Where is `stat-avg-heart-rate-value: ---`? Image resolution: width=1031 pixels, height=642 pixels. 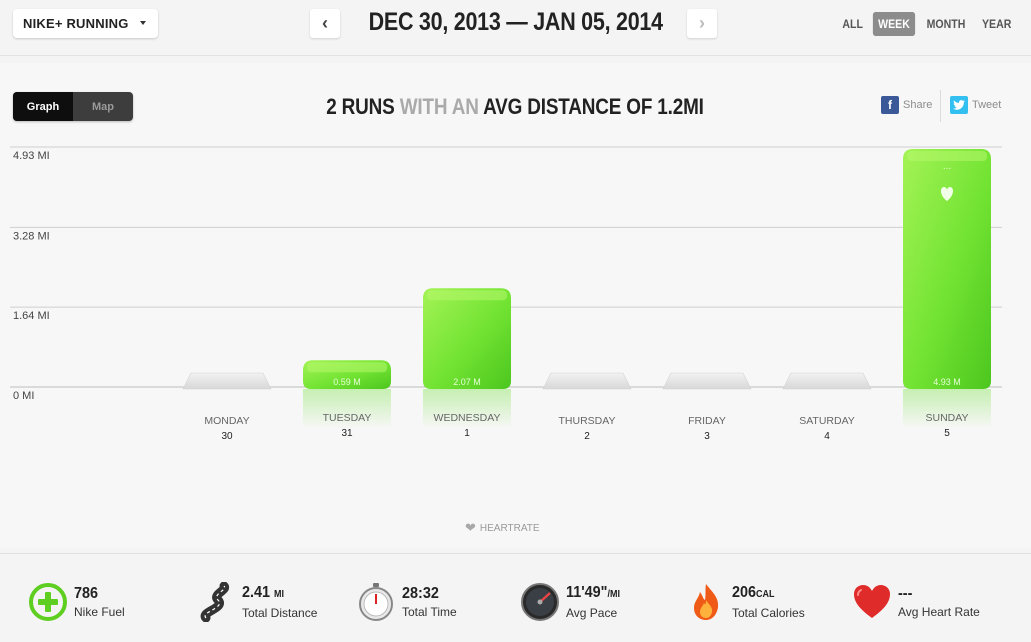
stat-avg-heart-rate-value: --- is located at coordinates (905, 593).